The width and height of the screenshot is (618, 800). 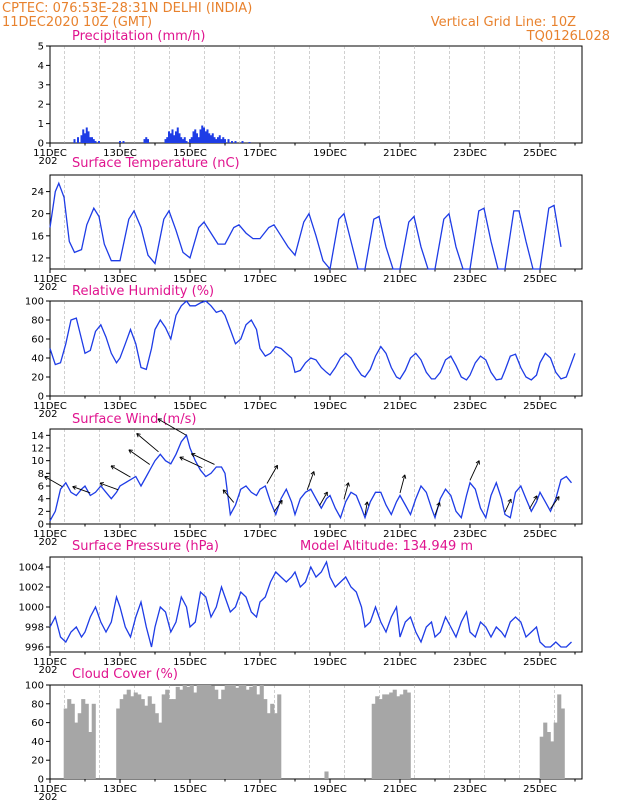 I want to click on y-tick-label: 998, so click(x=34, y=628).